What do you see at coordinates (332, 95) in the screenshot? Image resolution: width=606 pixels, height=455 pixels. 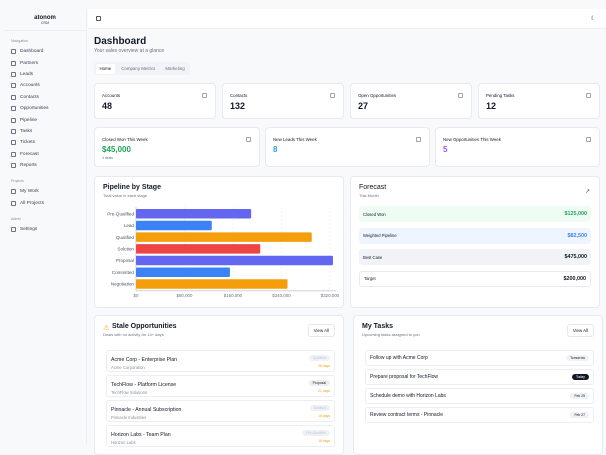 I see `users-icon` at bounding box center [332, 95].